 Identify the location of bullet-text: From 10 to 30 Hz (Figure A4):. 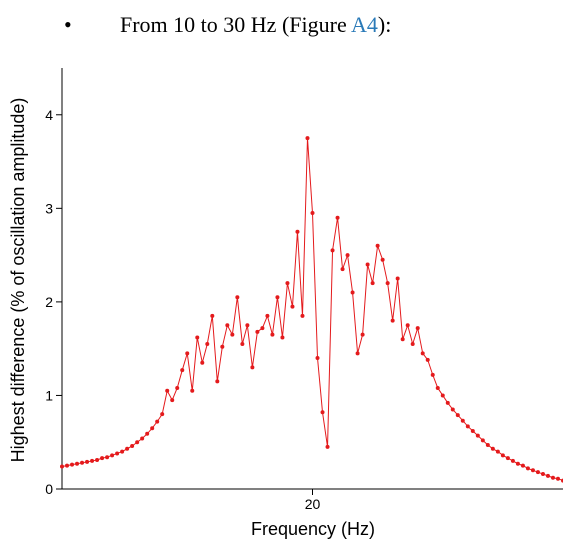
(255, 25).